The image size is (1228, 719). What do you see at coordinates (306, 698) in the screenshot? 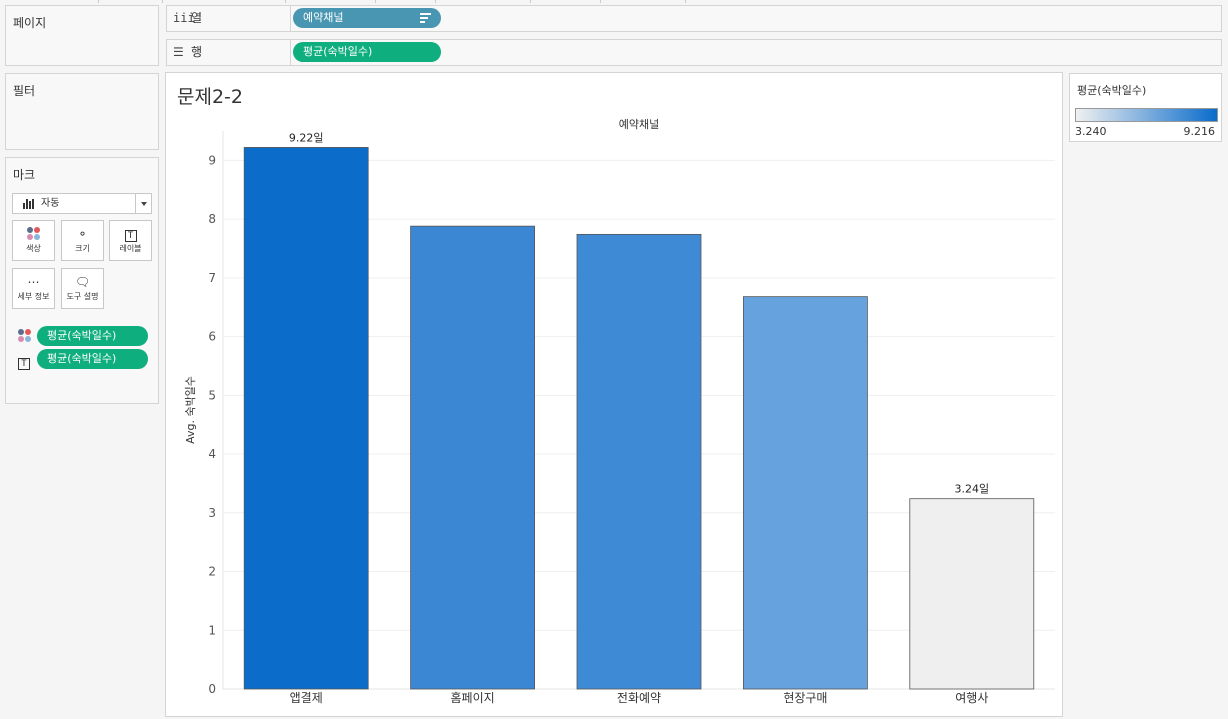
I see `x-tick-label: 앱결제` at bounding box center [306, 698].